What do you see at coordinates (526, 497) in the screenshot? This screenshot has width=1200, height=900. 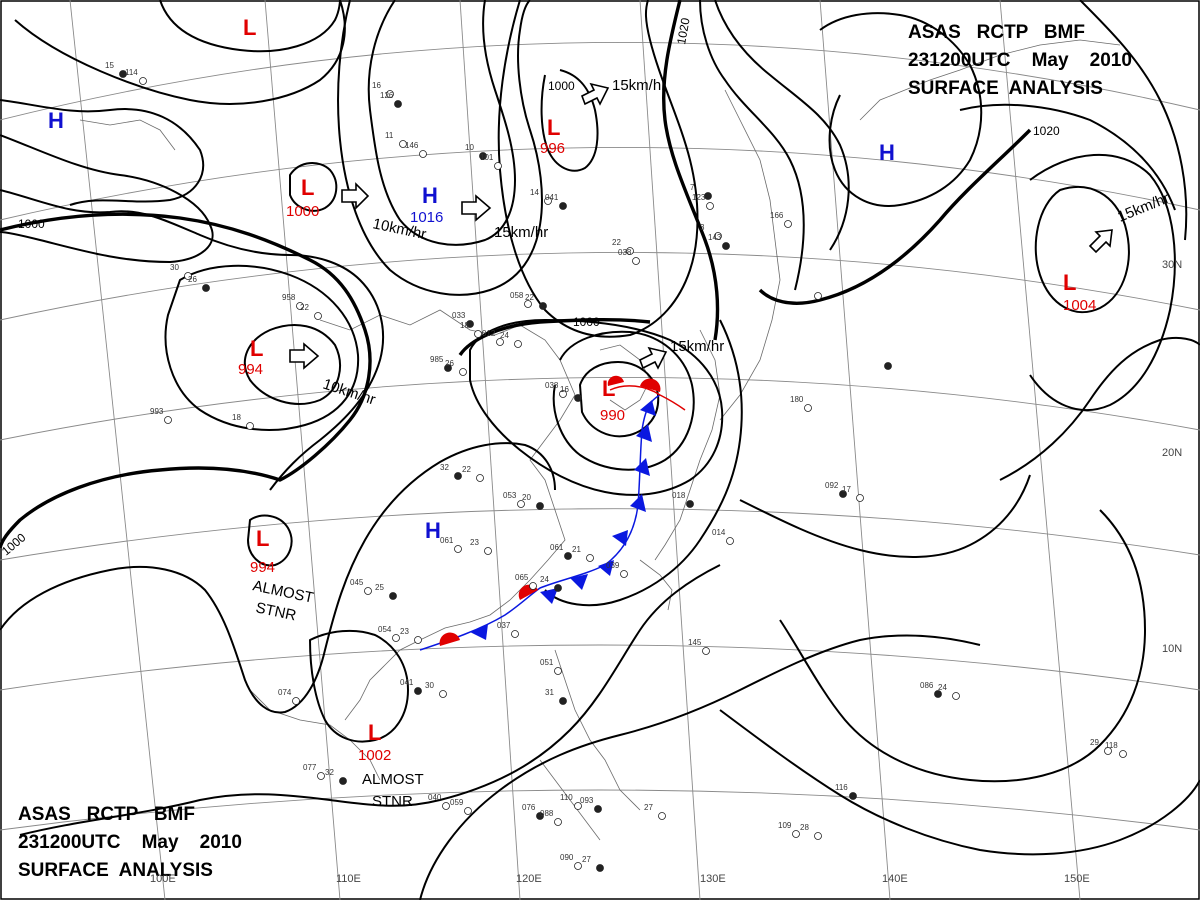 I see `station-value: 20` at bounding box center [526, 497].